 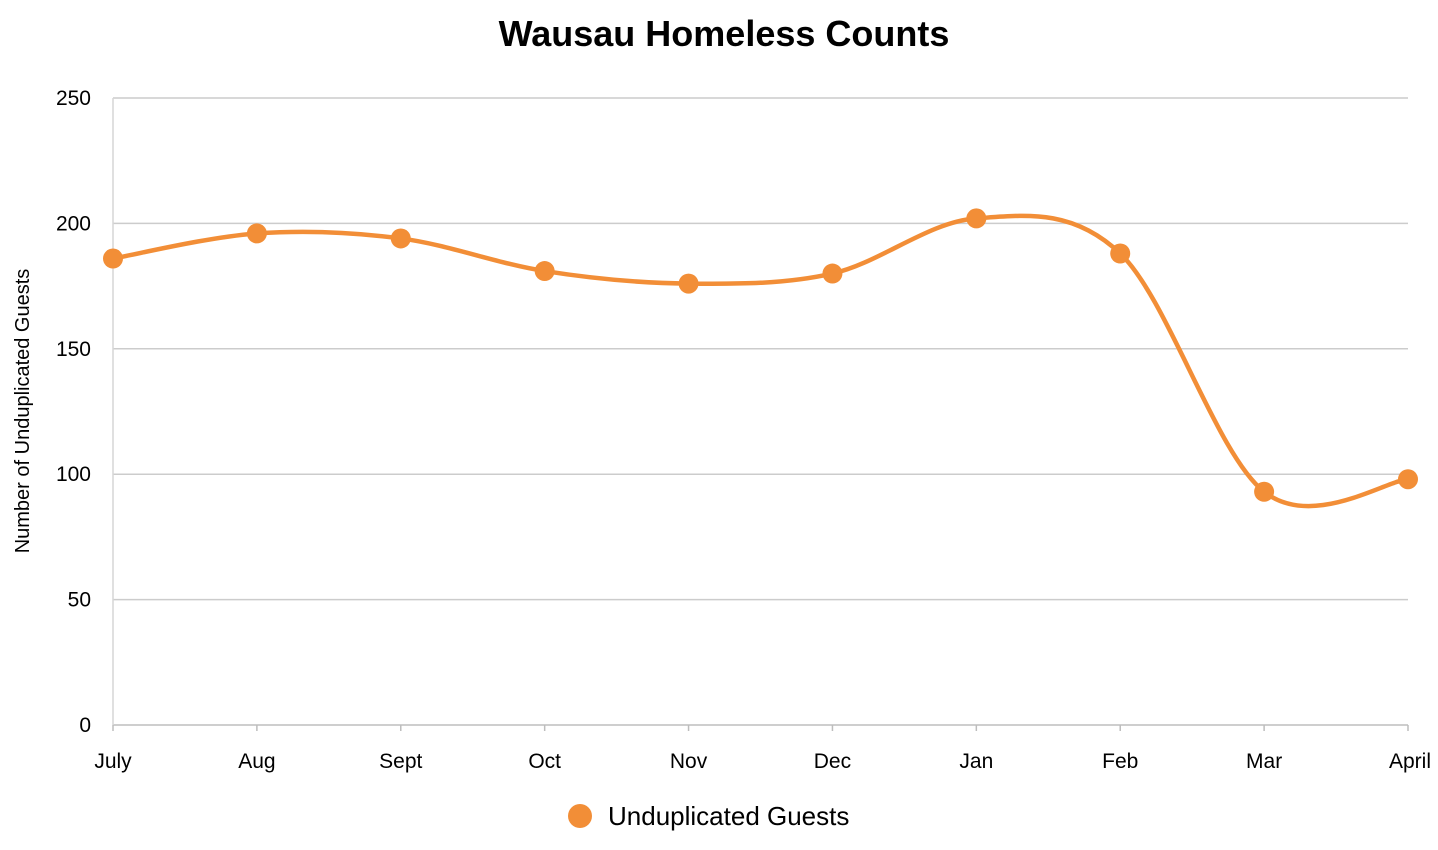 I want to click on x-tick-label: April, so click(x=1410, y=761).